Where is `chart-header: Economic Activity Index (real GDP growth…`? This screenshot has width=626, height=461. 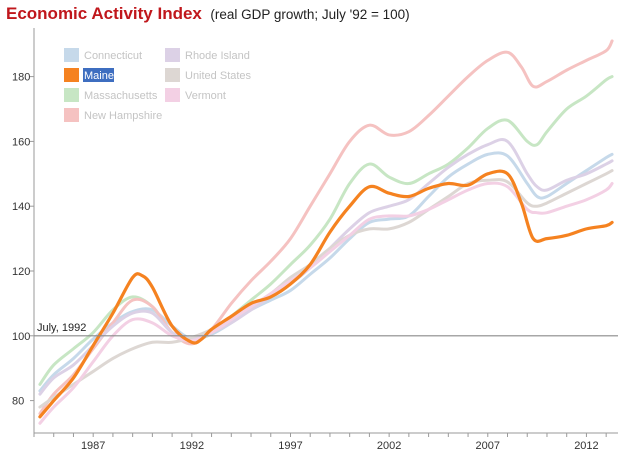 chart-header: Economic Activity Index (real GDP growth… is located at coordinates (208, 14).